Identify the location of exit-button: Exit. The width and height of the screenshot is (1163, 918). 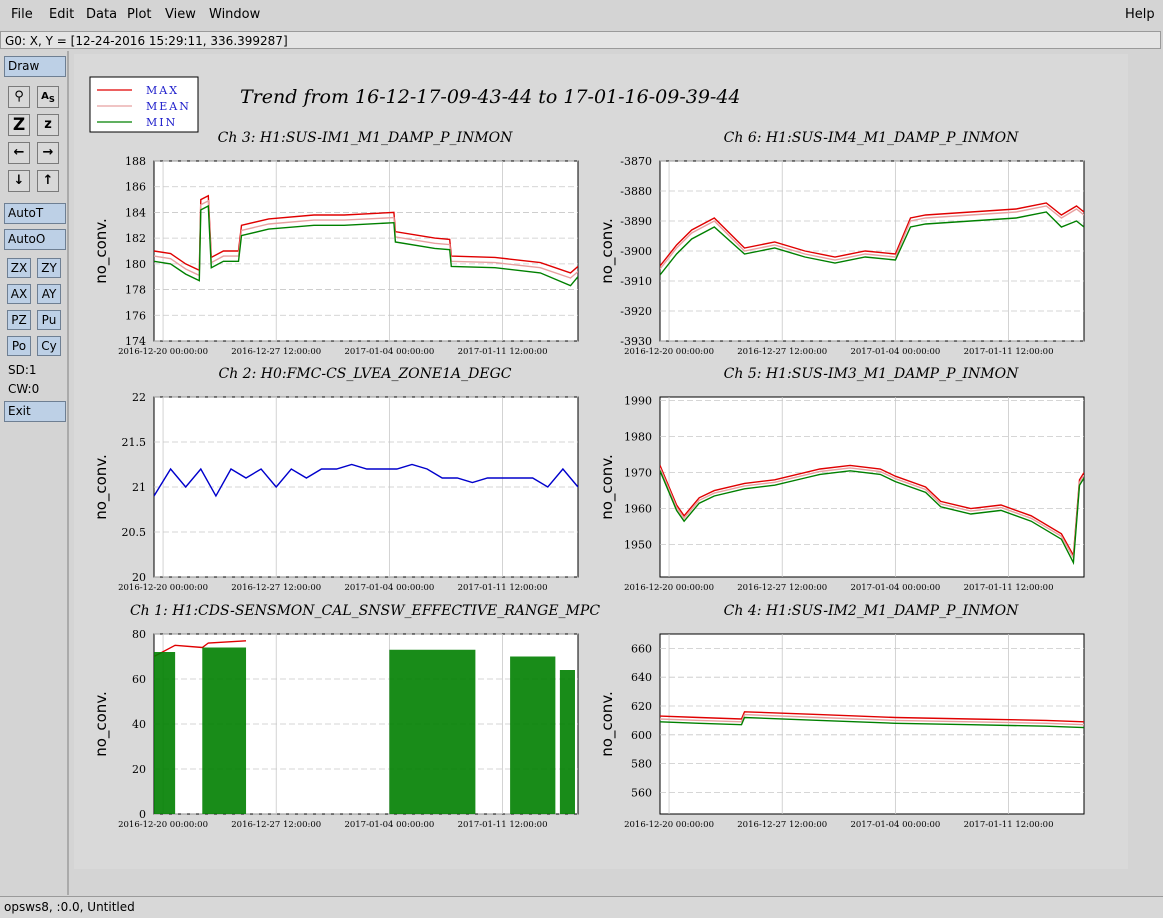
(35, 411).